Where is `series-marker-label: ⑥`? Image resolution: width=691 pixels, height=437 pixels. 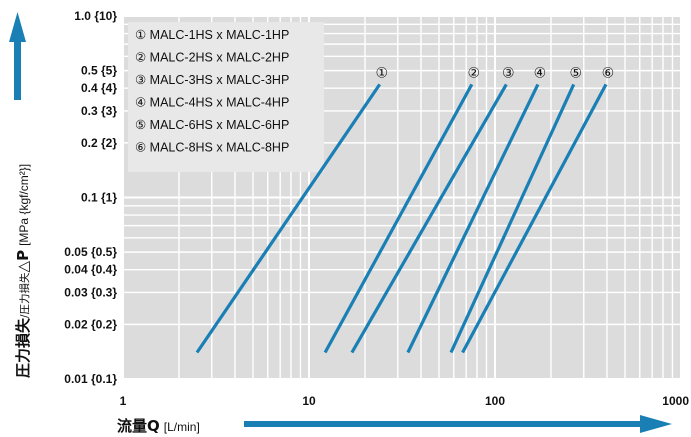 series-marker-label: ⑥ is located at coordinates (608, 73).